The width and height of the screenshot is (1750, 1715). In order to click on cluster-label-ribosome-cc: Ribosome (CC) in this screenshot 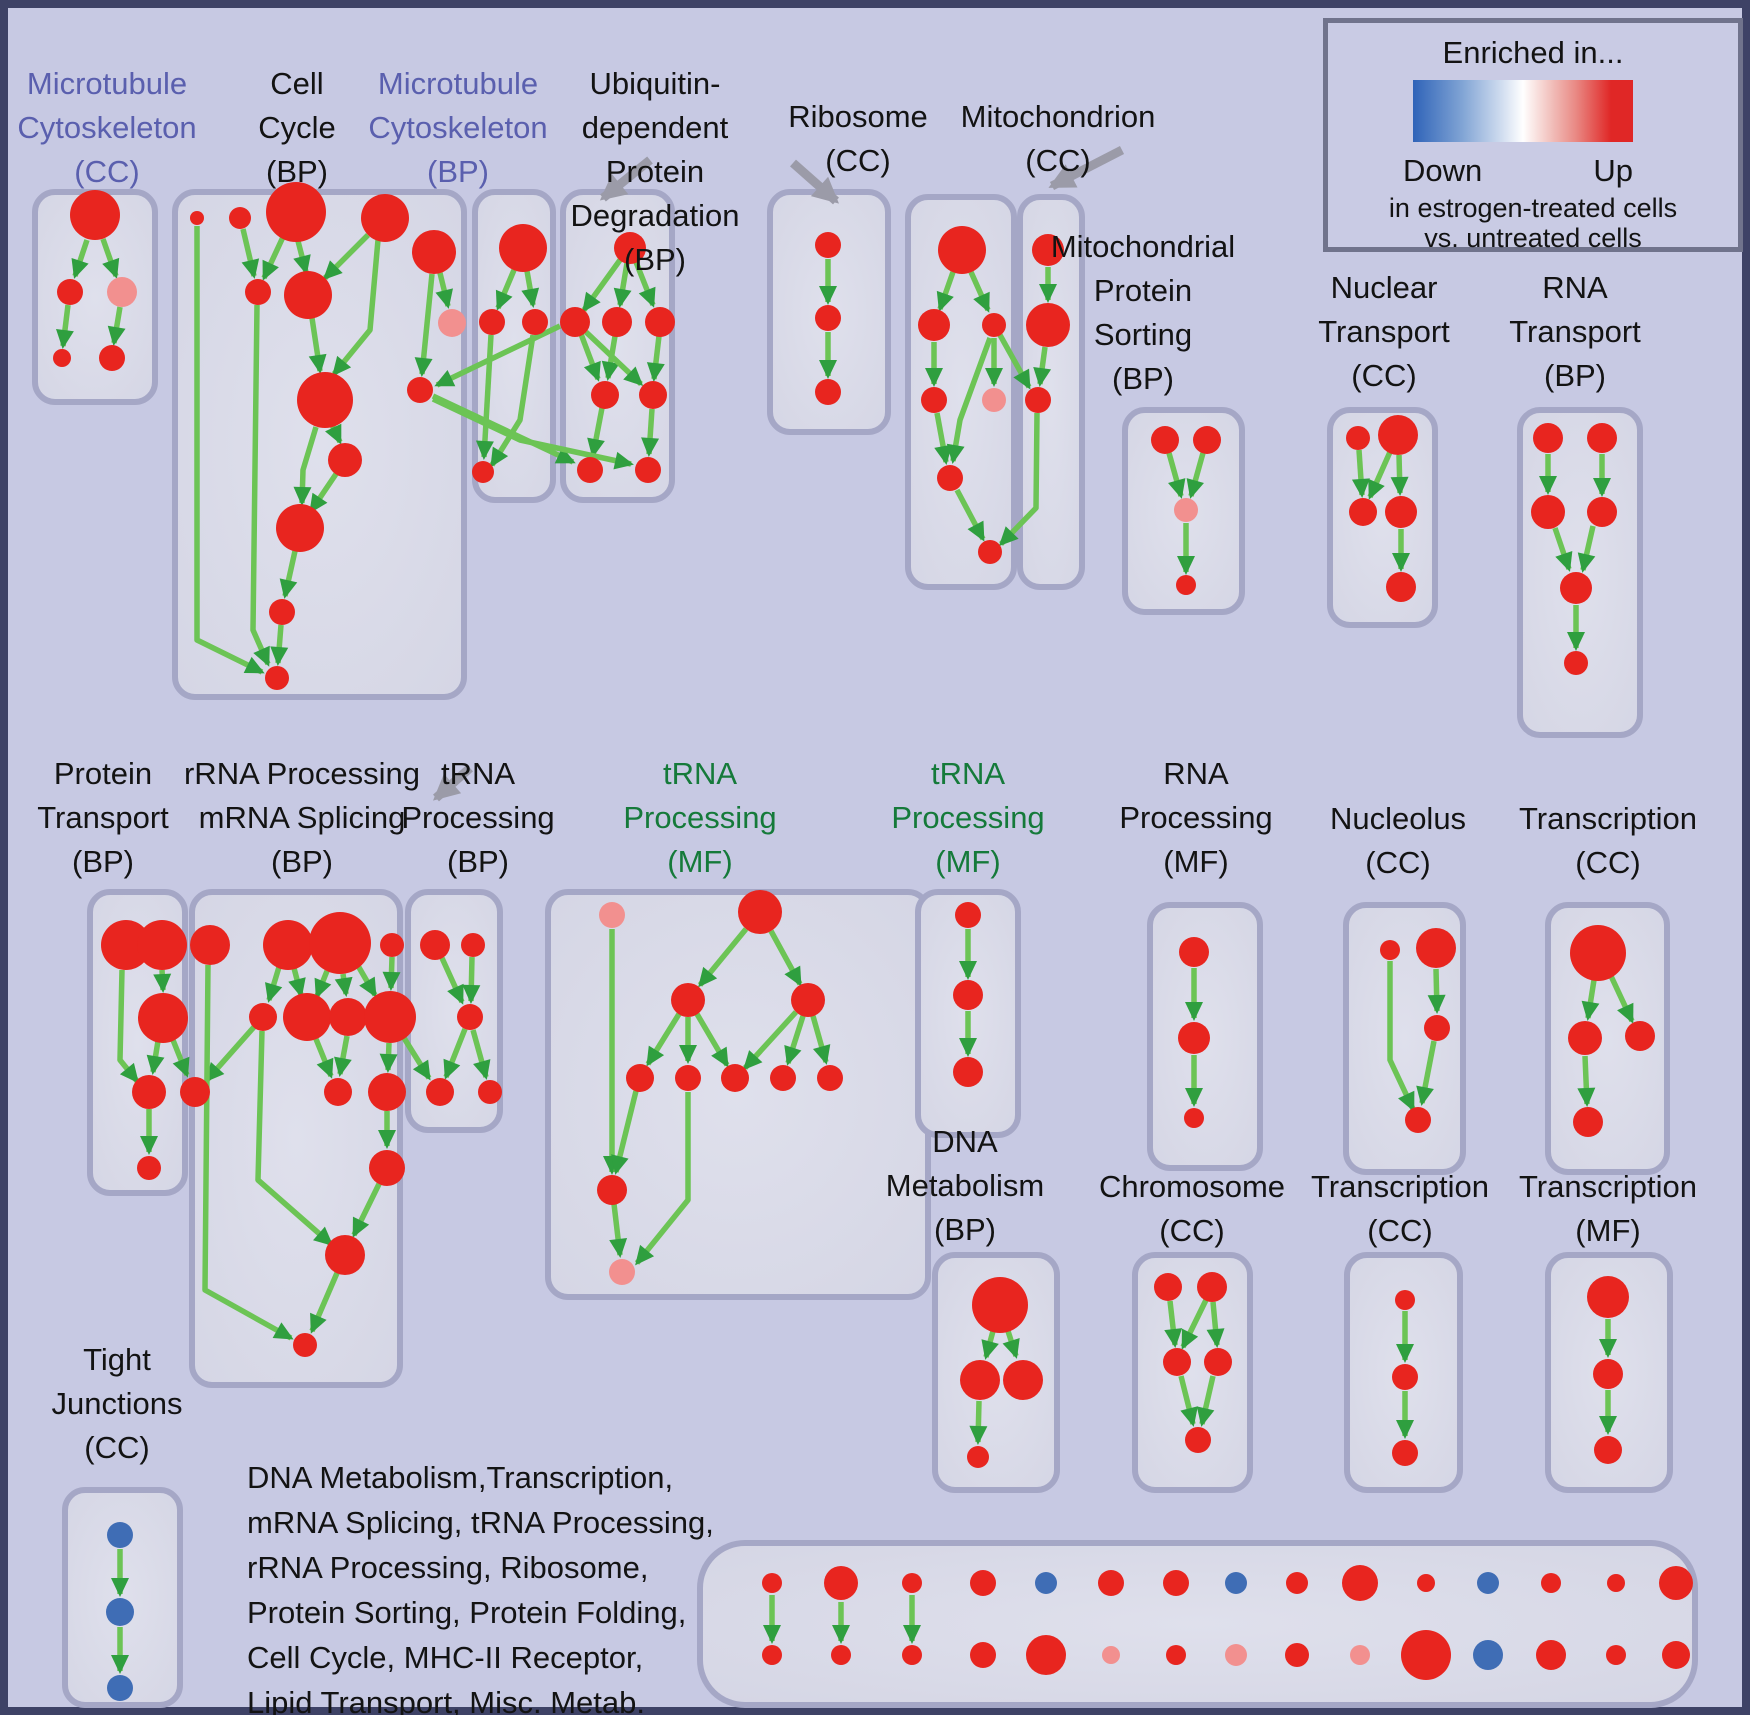, I will do `click(858, 138)`.